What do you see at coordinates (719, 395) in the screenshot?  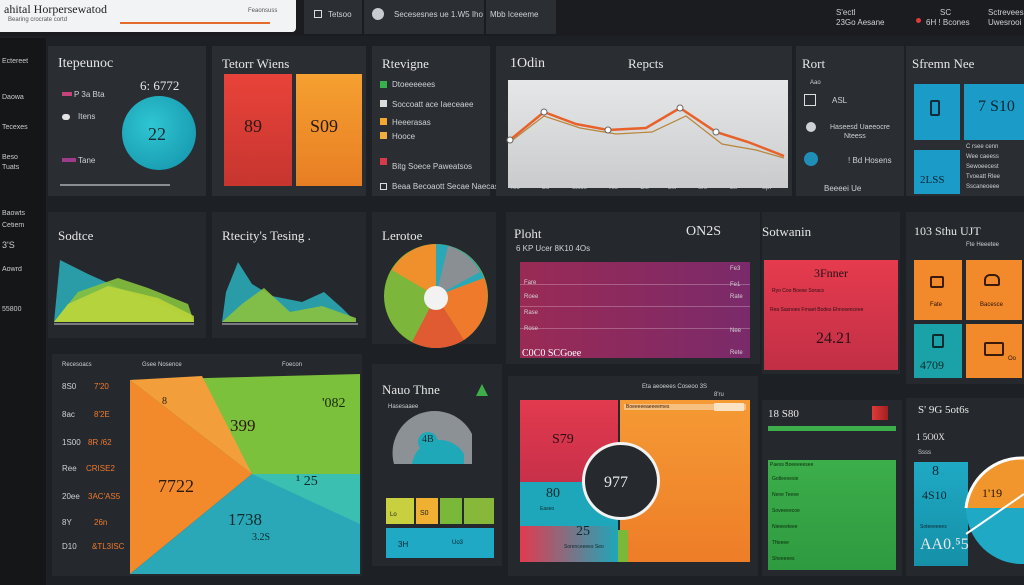 I see `donut-header-right: 8'ru` at bounding box center [719, 395].